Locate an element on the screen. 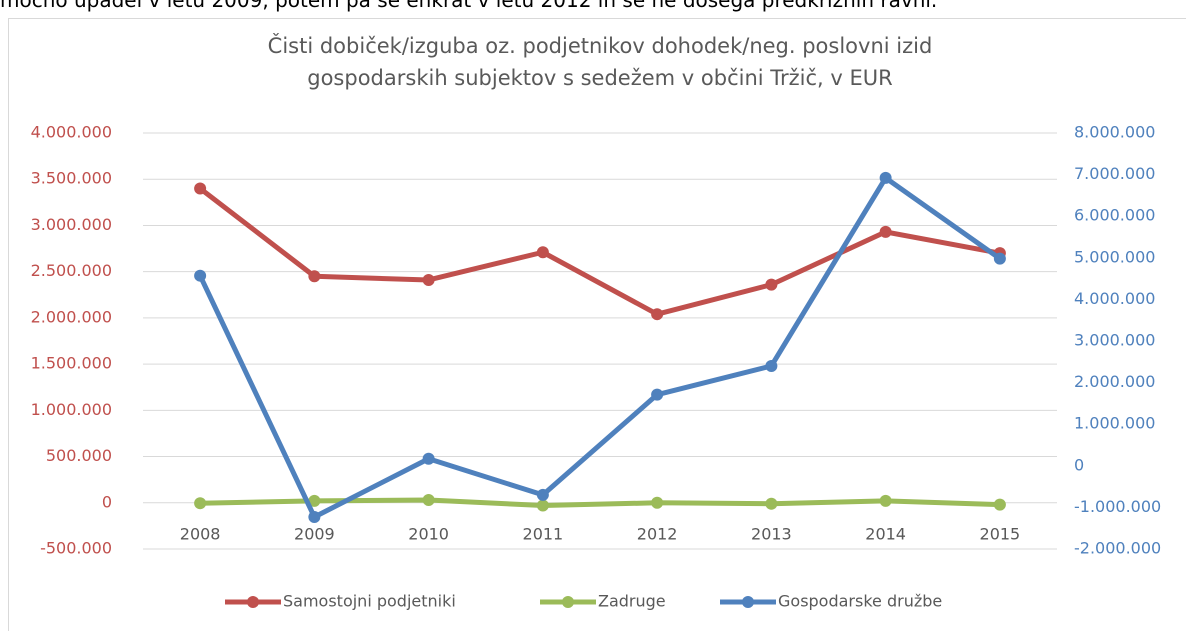 This screenshot has height=632, width=1187. x-tick-label: 2014 is located at coordinates (885, 534).